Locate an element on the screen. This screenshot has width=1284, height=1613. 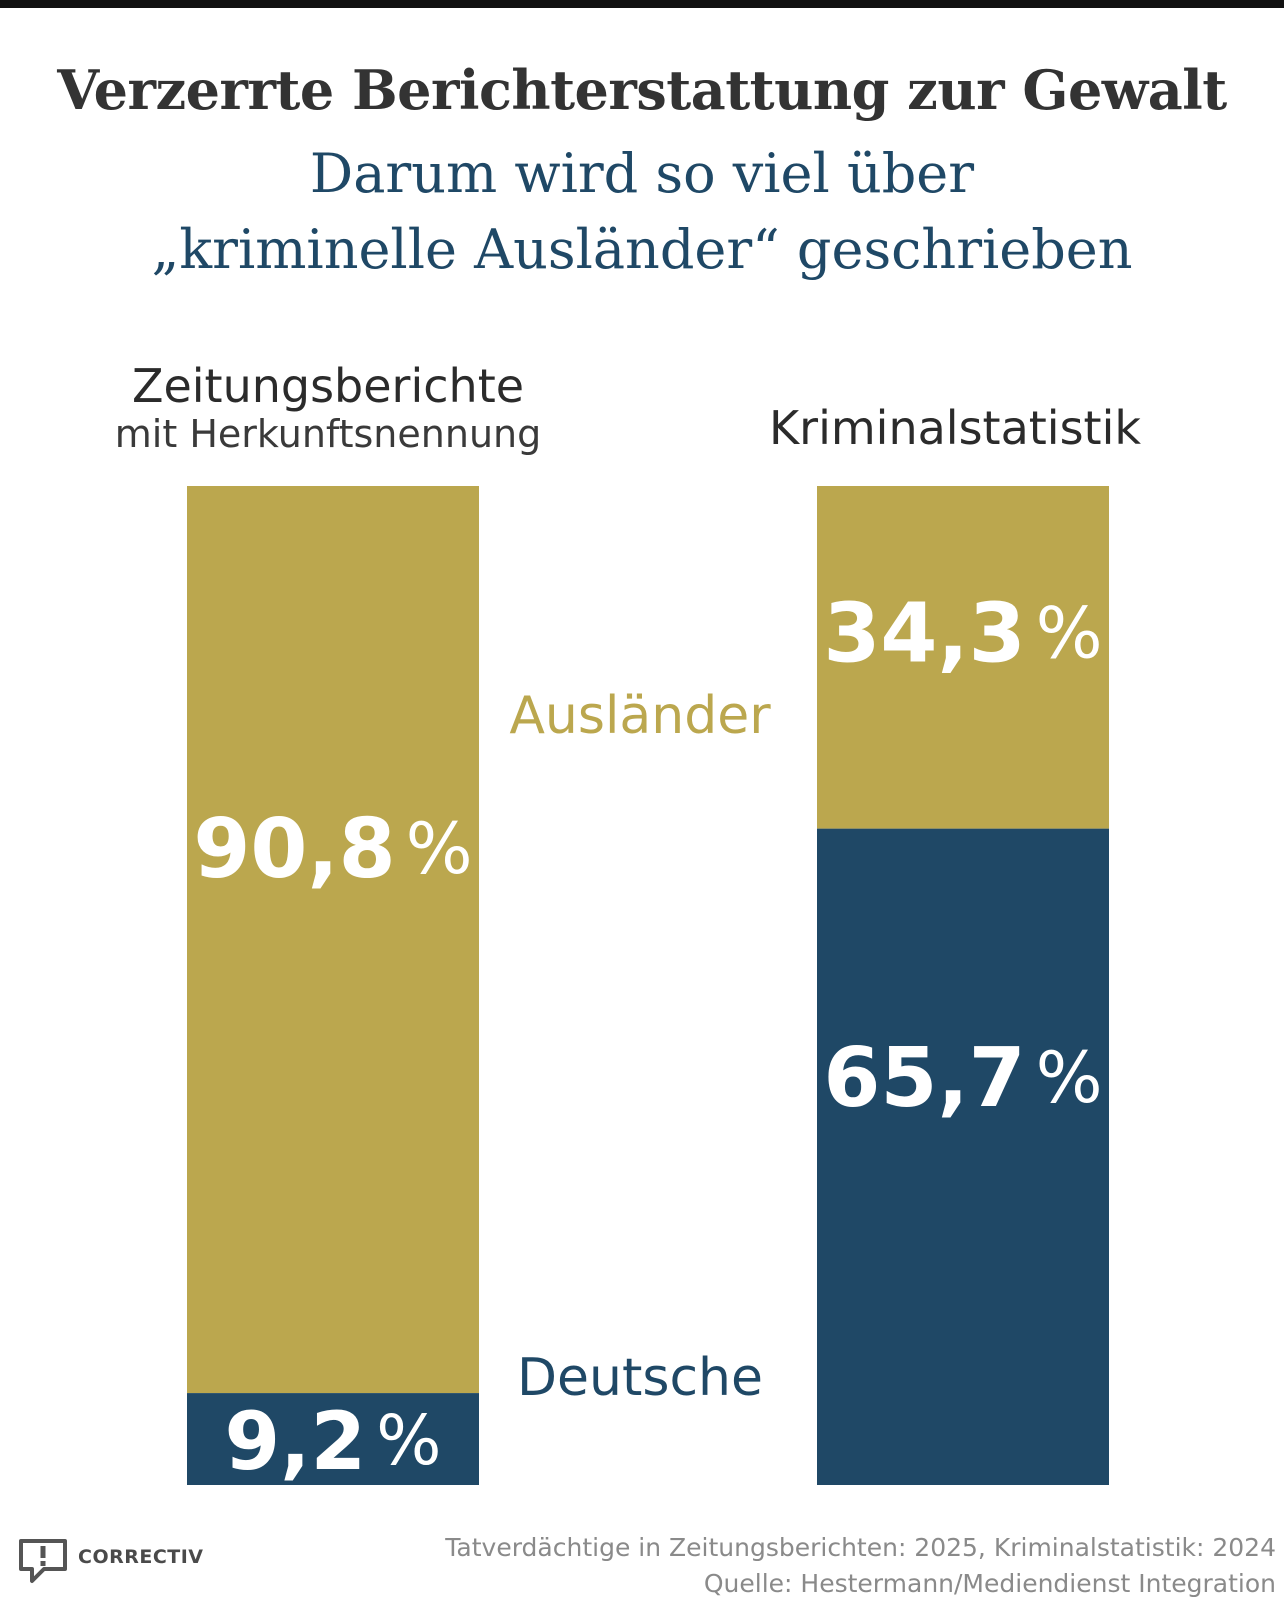
column-title-kriminalstatistik: Kriminalstatistik is located at coordinates (955, 428).